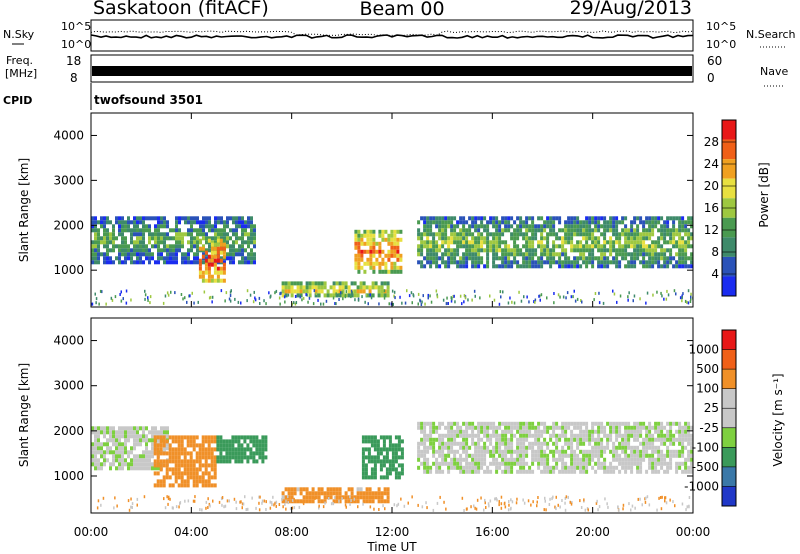 The width and height of the screenshot is (800, 554). Describe the element at coordinates (711, 186) in the screenshot. I see `colorbar-tick-label: 20` at that location.